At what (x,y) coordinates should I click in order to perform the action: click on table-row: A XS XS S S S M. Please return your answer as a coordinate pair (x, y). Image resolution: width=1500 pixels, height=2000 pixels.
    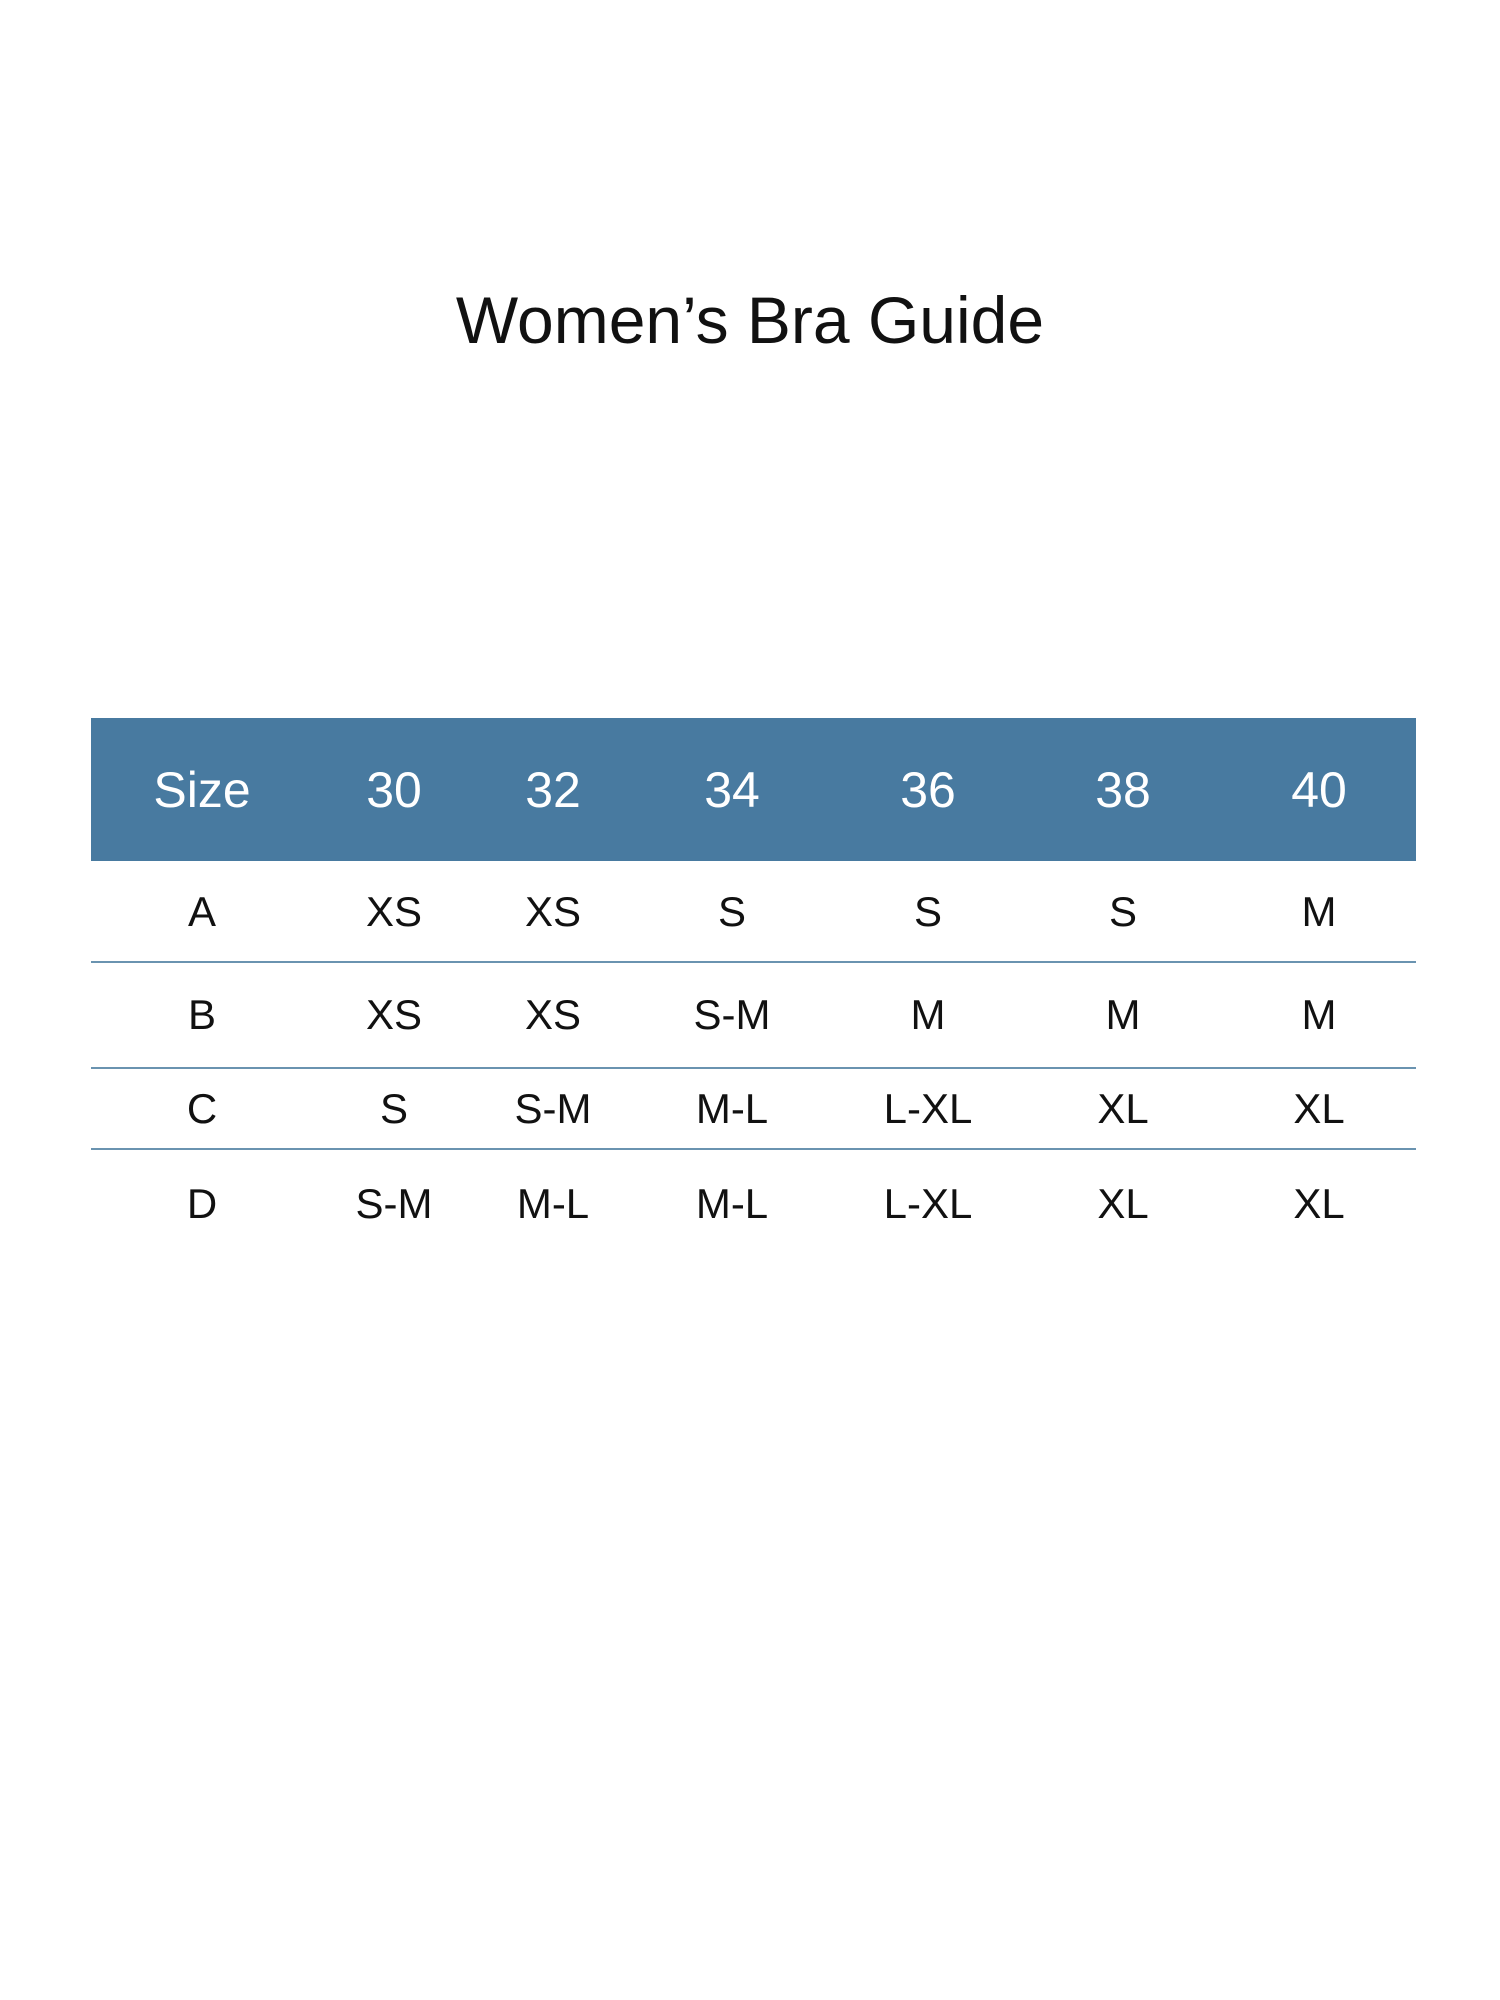
    Looking at the image, I should click on (753, 911).